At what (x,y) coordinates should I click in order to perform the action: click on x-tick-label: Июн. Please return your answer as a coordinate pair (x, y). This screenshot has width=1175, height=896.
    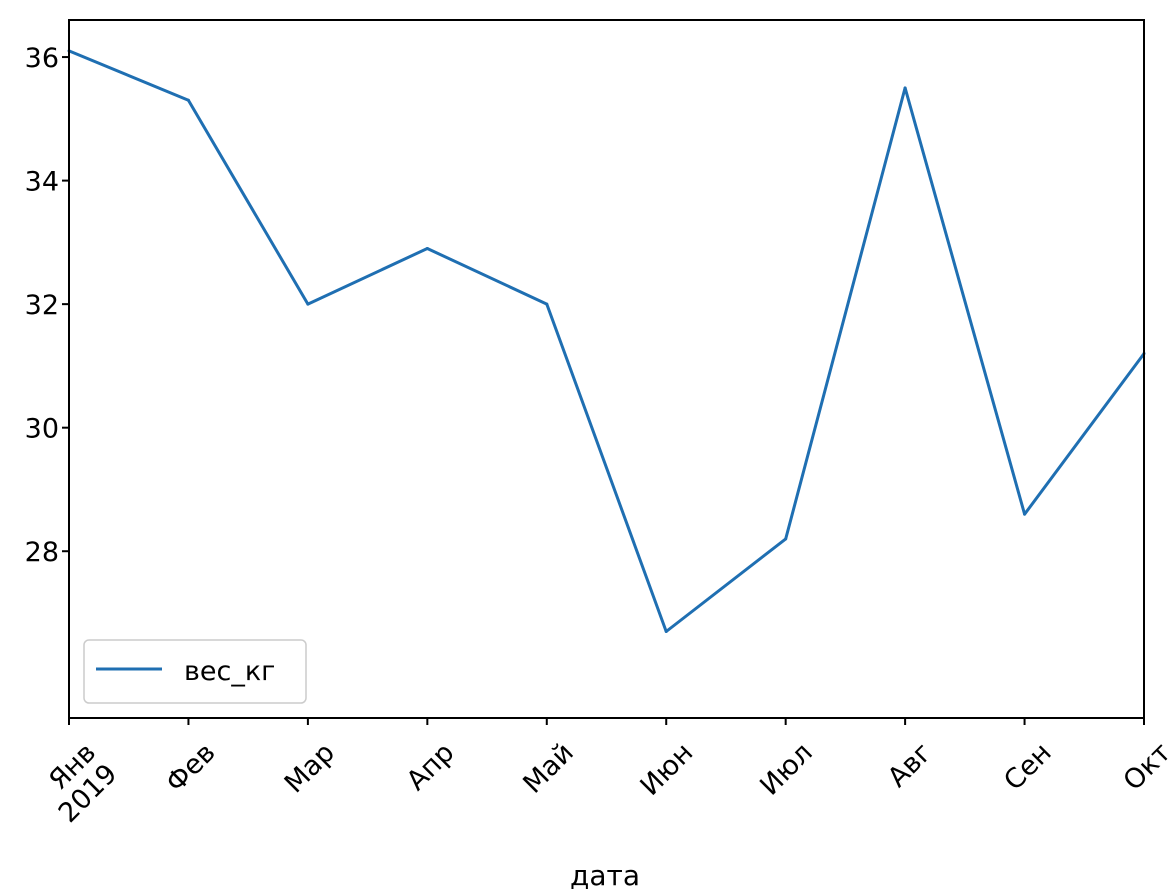
    Looking at the image, I should click on (667, 769).